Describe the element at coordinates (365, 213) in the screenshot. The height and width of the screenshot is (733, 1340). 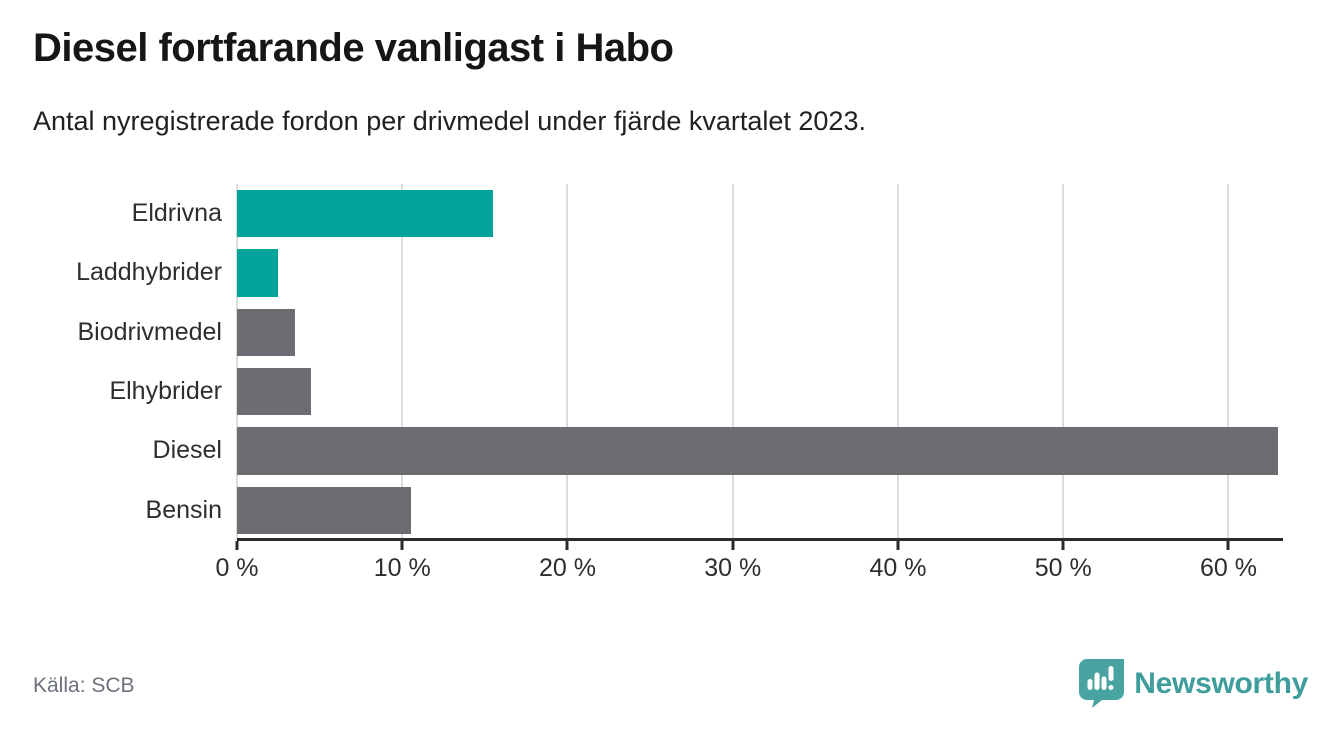
I see `bar-eldrivna` at that location.